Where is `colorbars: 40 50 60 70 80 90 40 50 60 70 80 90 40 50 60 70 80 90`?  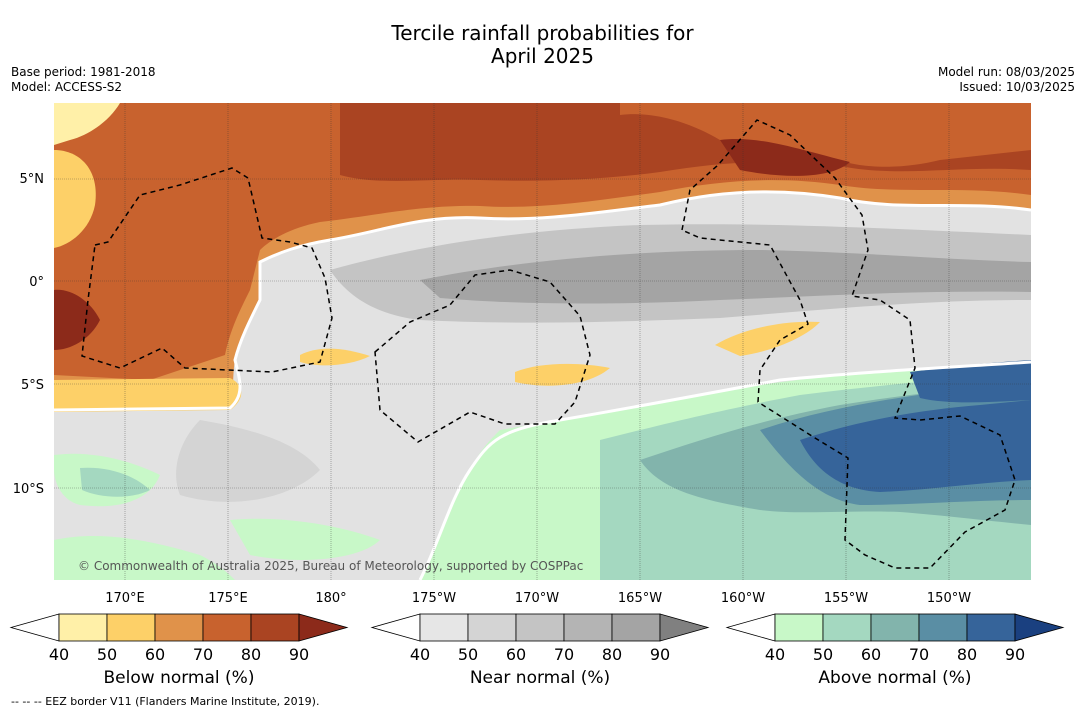
colorbars: 40 50 60 70 80 90 40 50 60 70 80 90 40 50 60 70 80 90 is located at coordinates (537, 638).